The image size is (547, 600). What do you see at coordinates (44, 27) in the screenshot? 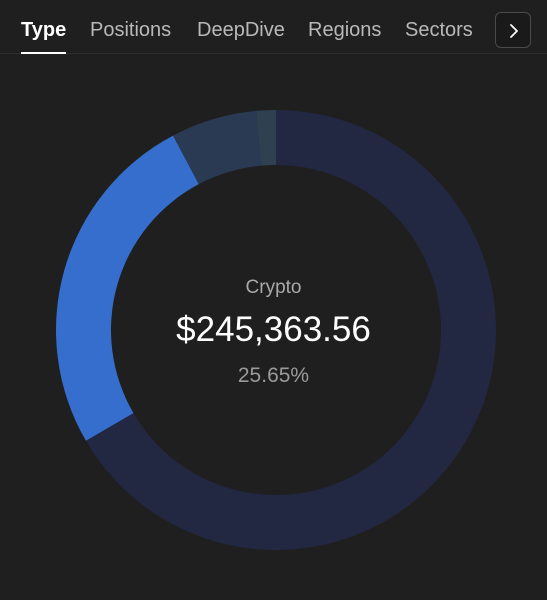
I see `tab-type: Type` at bounding box center [44, 27].